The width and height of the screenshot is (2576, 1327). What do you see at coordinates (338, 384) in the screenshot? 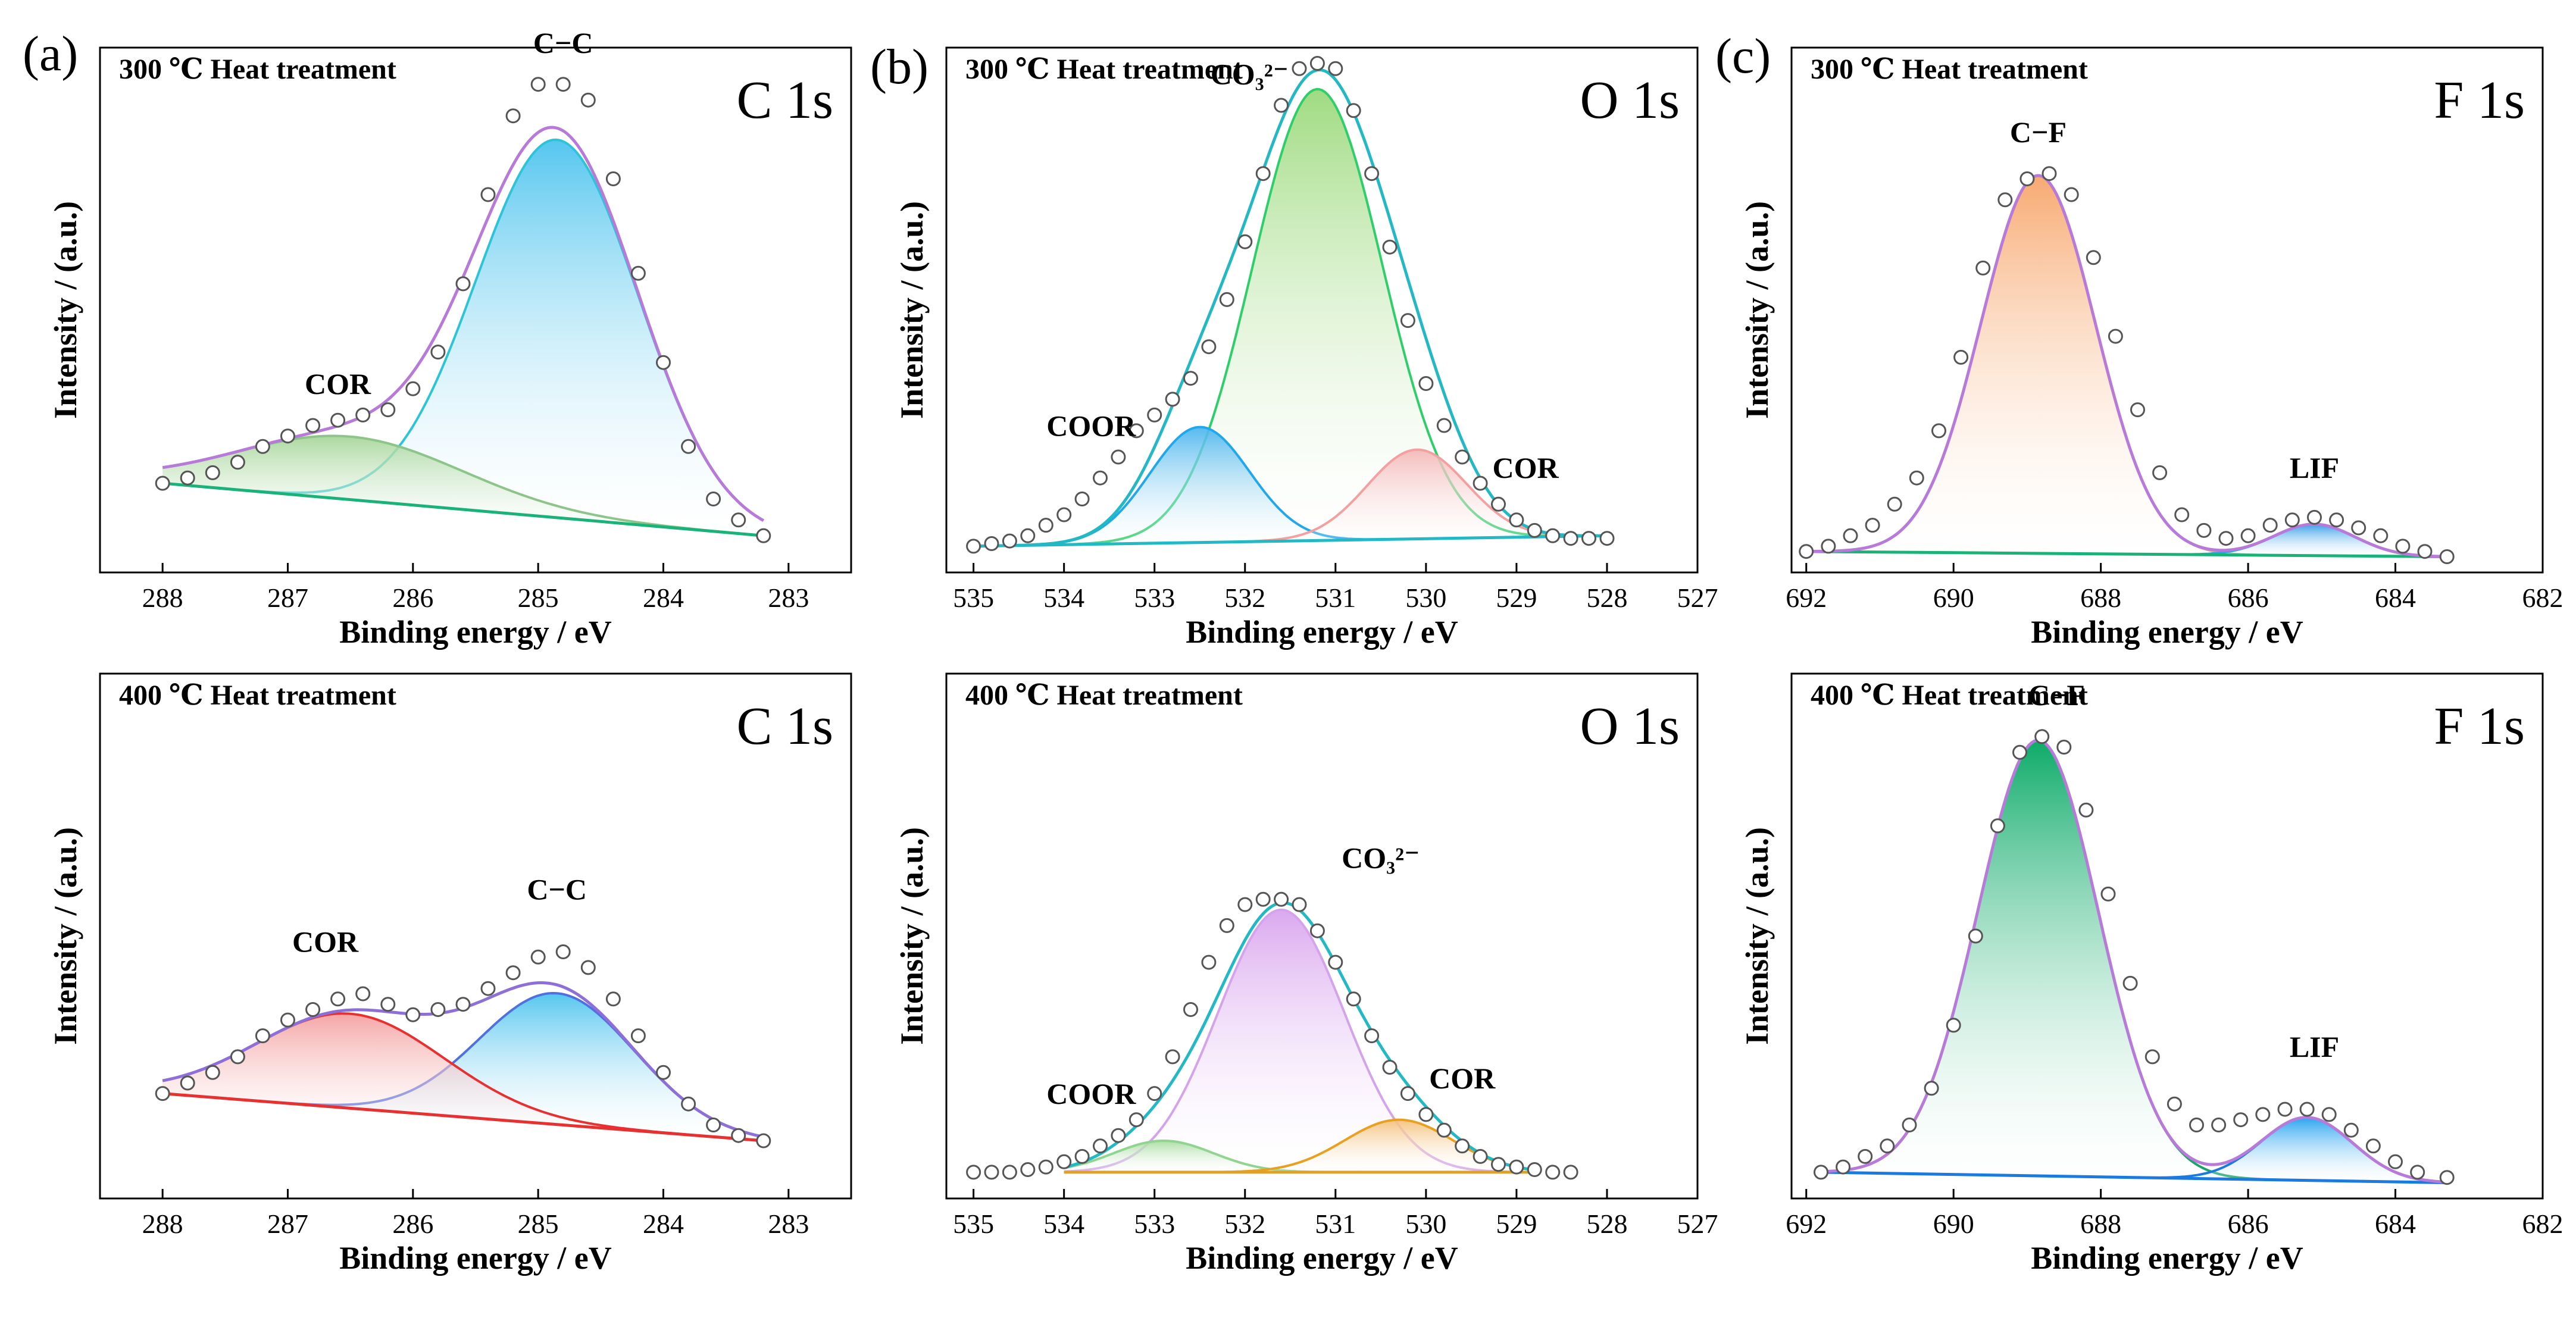
I see `peak-label: COR` at bounding box center [338, 384].